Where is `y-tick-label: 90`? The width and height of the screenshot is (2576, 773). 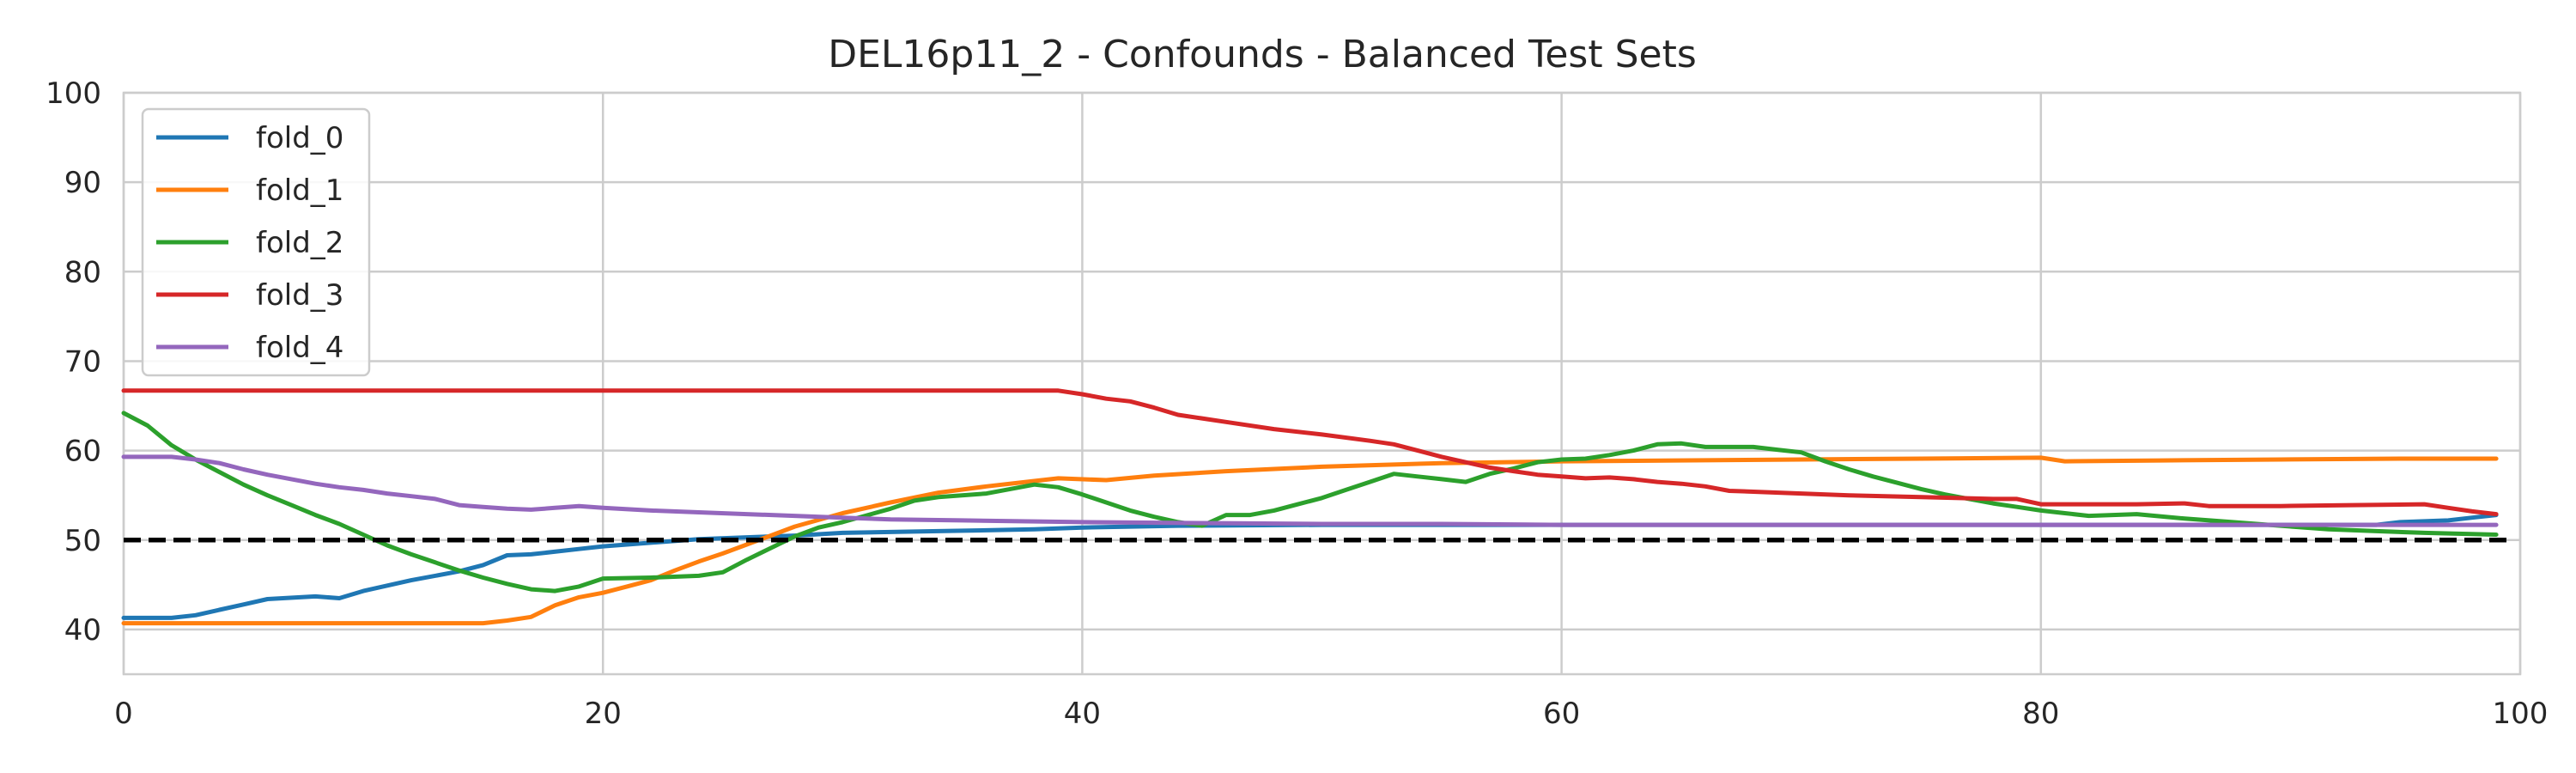 y-tick-label: 90 is located at coordinates (82, 183).